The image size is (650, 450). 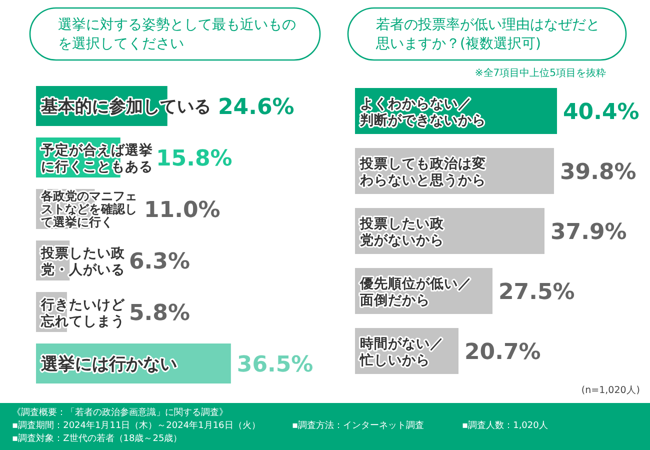 What do you see at coordinates (598, 172) in the screenshot?
I see `data-label: 39.8%` at bounding box center [598, 172].